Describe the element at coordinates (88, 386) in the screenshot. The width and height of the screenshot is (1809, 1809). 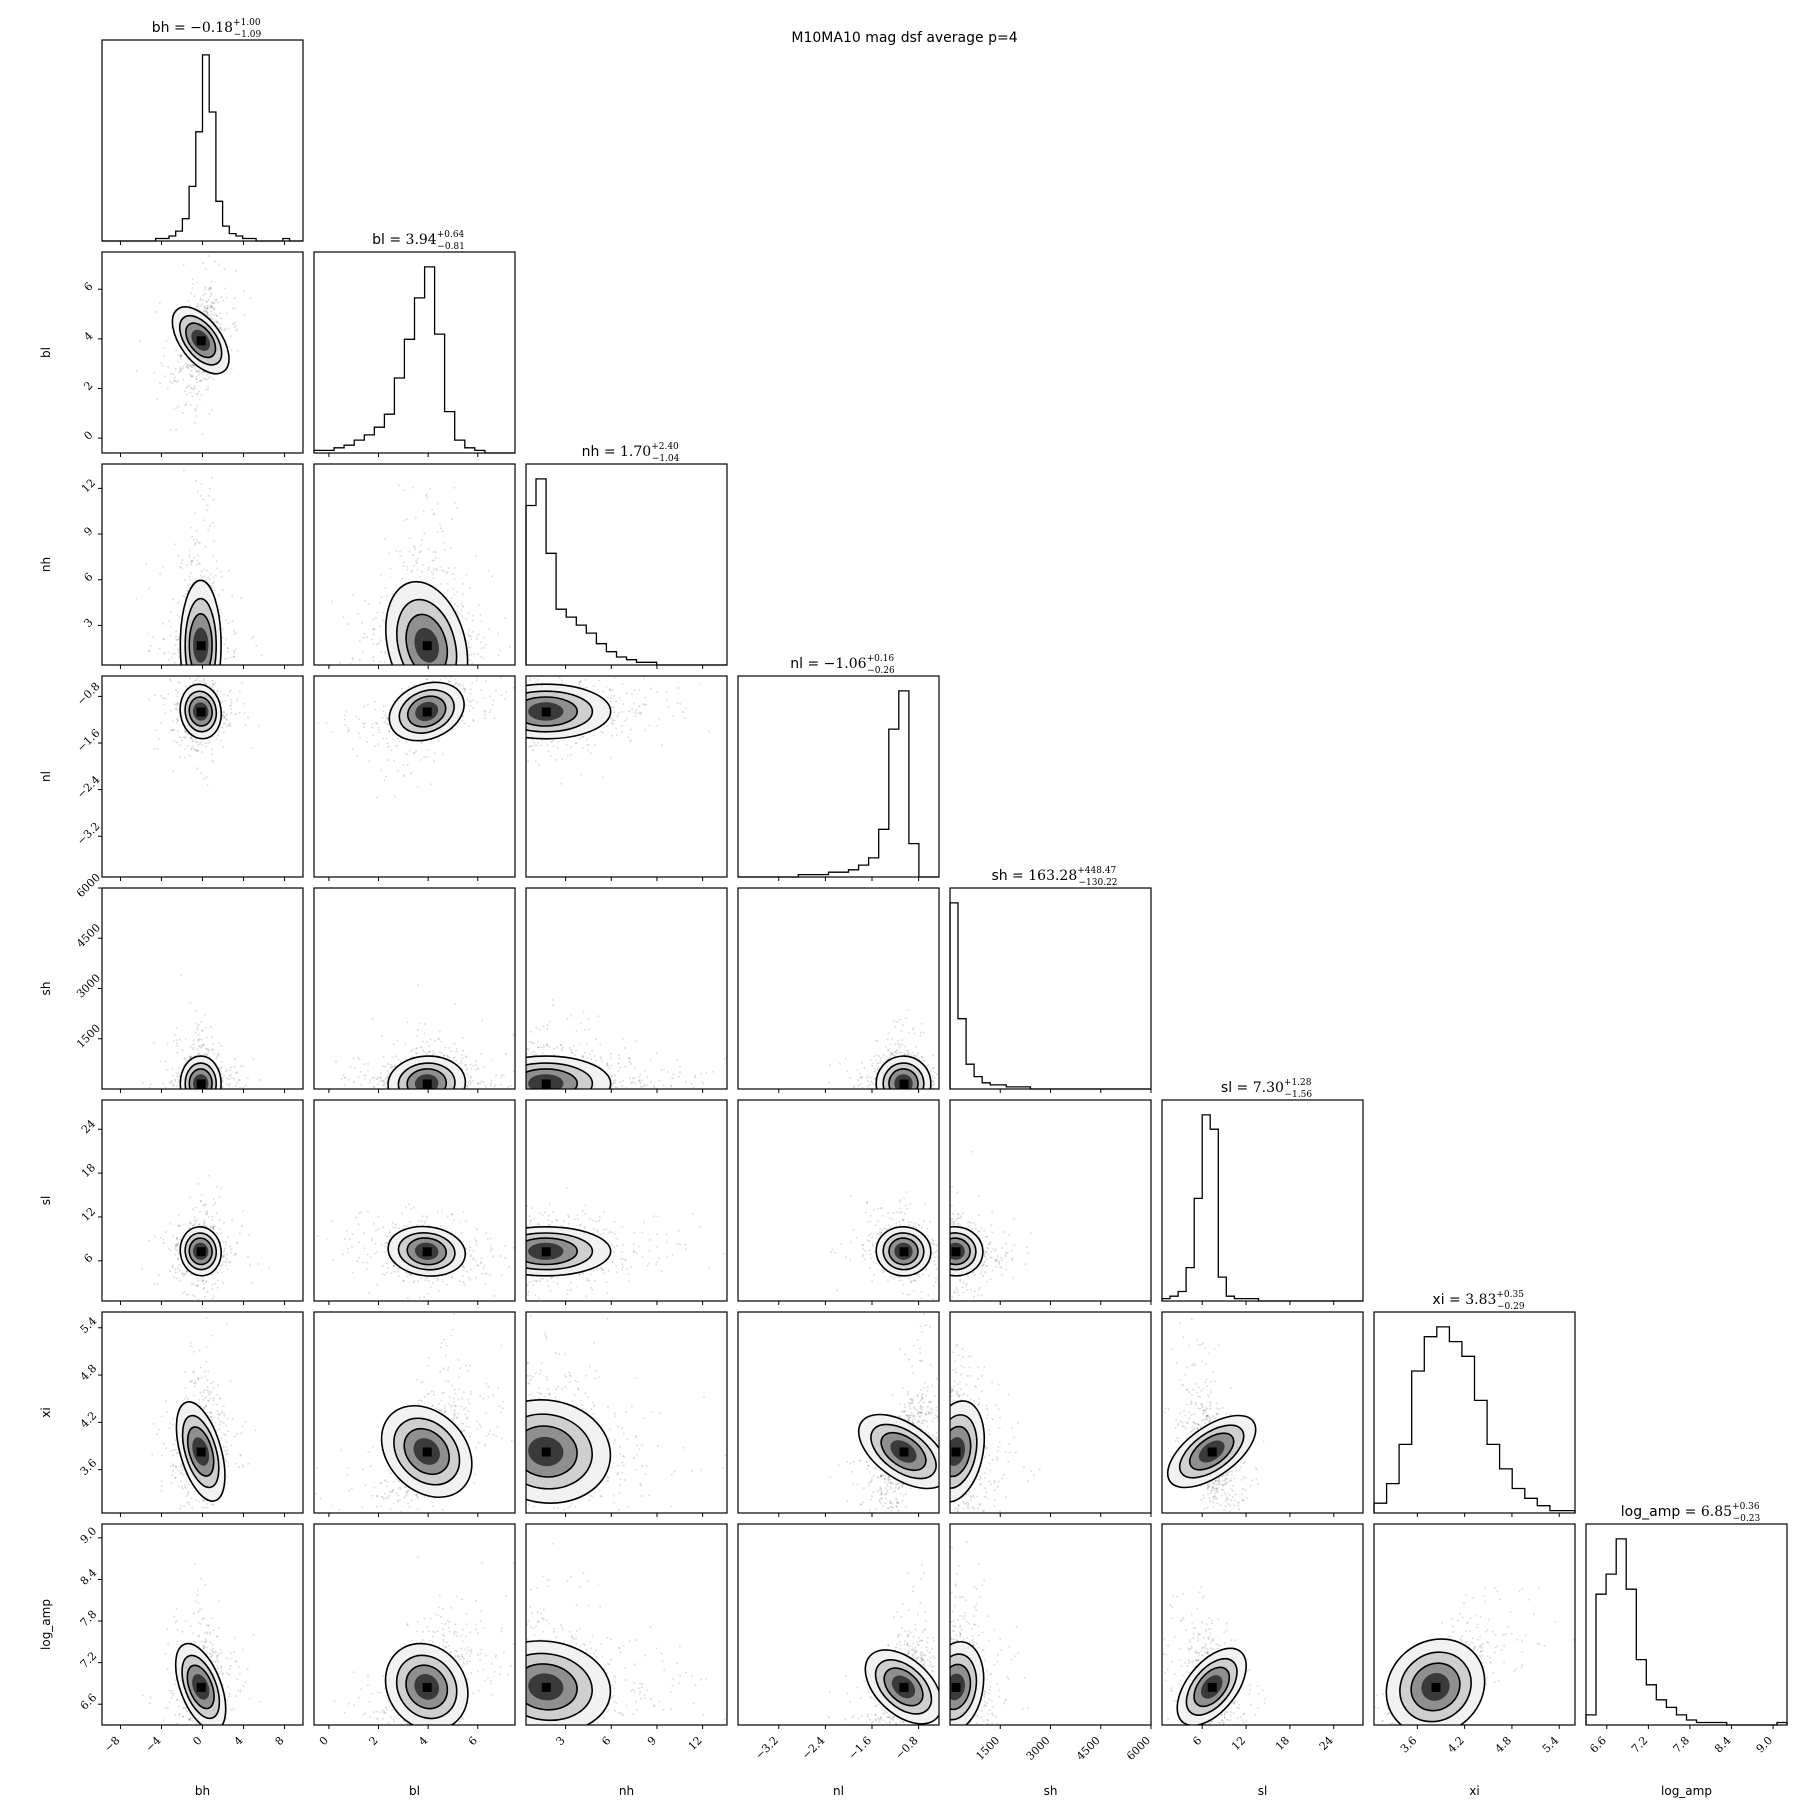
I see `ytick-label: 2` at that location.